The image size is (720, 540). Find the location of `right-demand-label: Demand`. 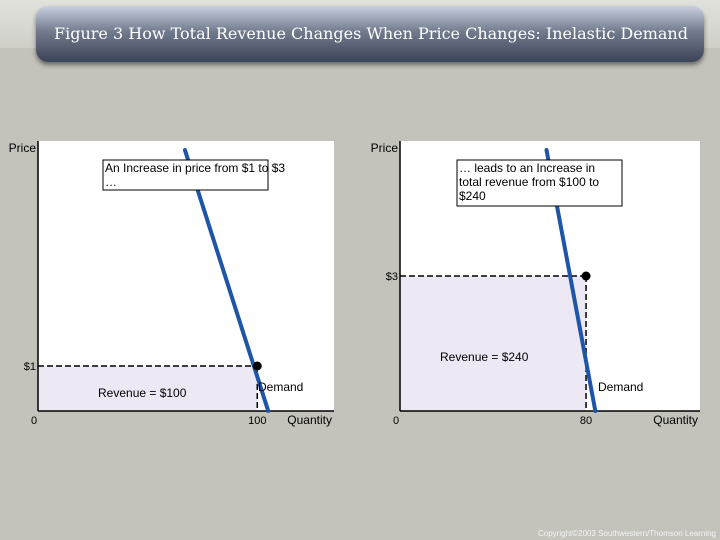

right-demand-label: Demand is located at coordinates (620, 387).